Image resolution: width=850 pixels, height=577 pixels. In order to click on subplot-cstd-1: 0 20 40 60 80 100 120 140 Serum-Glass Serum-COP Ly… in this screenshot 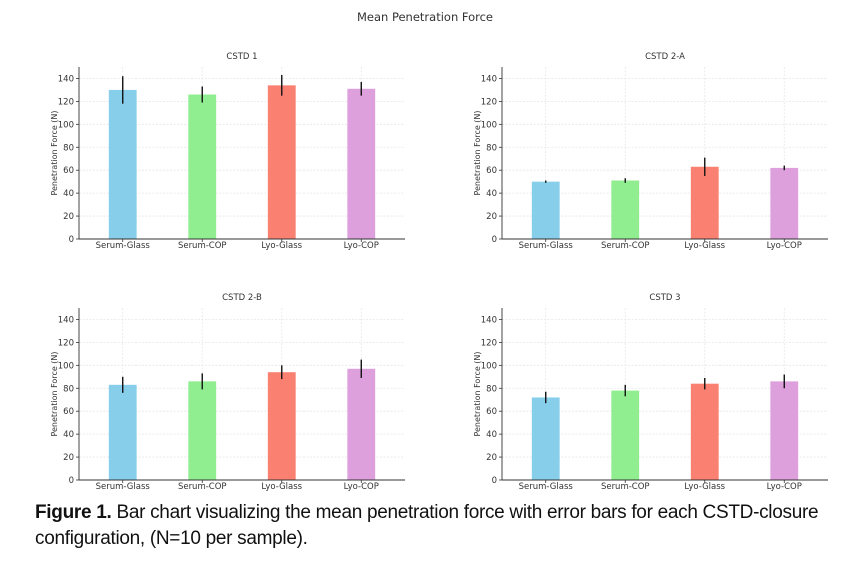, I will do `click(227, 151)`.